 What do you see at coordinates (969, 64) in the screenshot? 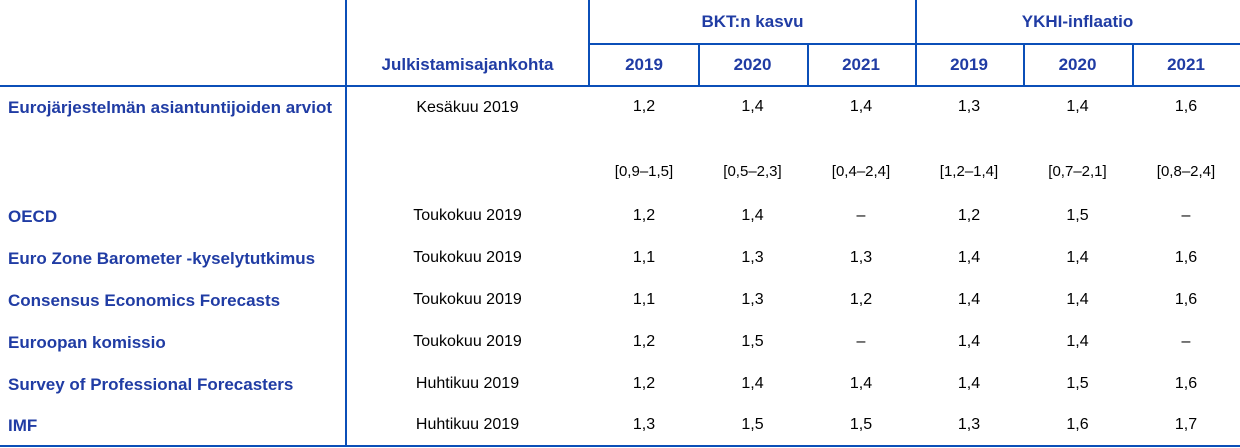
I see `year-header-hicp-2019: 2019` at bounding box center [969, 64].